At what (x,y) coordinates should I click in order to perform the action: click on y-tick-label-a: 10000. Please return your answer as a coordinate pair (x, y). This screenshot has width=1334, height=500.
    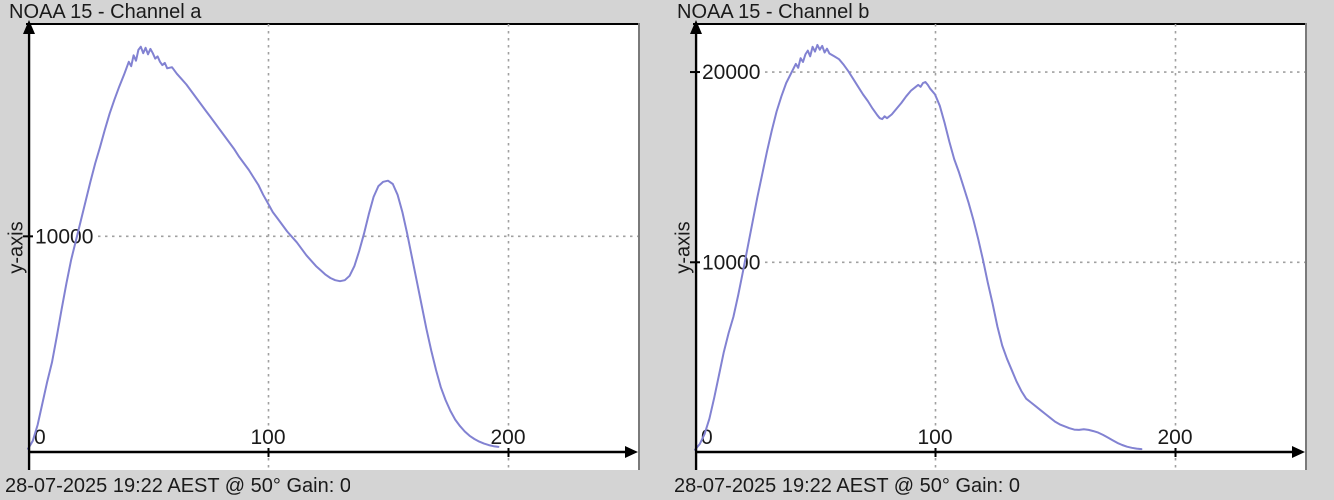
    Looking at the image, I should click on (64, 236).